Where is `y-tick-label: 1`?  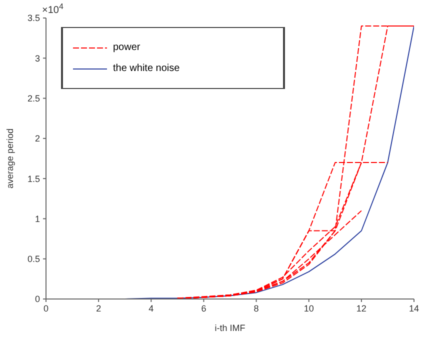 y-tick-label: 1 is located at coordinates (37, 219).